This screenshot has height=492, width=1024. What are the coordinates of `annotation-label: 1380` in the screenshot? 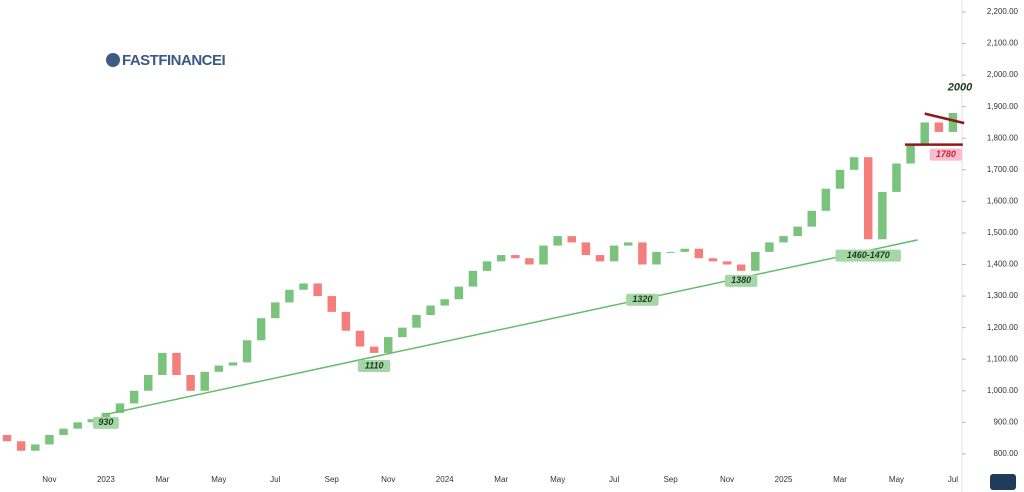 It's located at (741, 280).